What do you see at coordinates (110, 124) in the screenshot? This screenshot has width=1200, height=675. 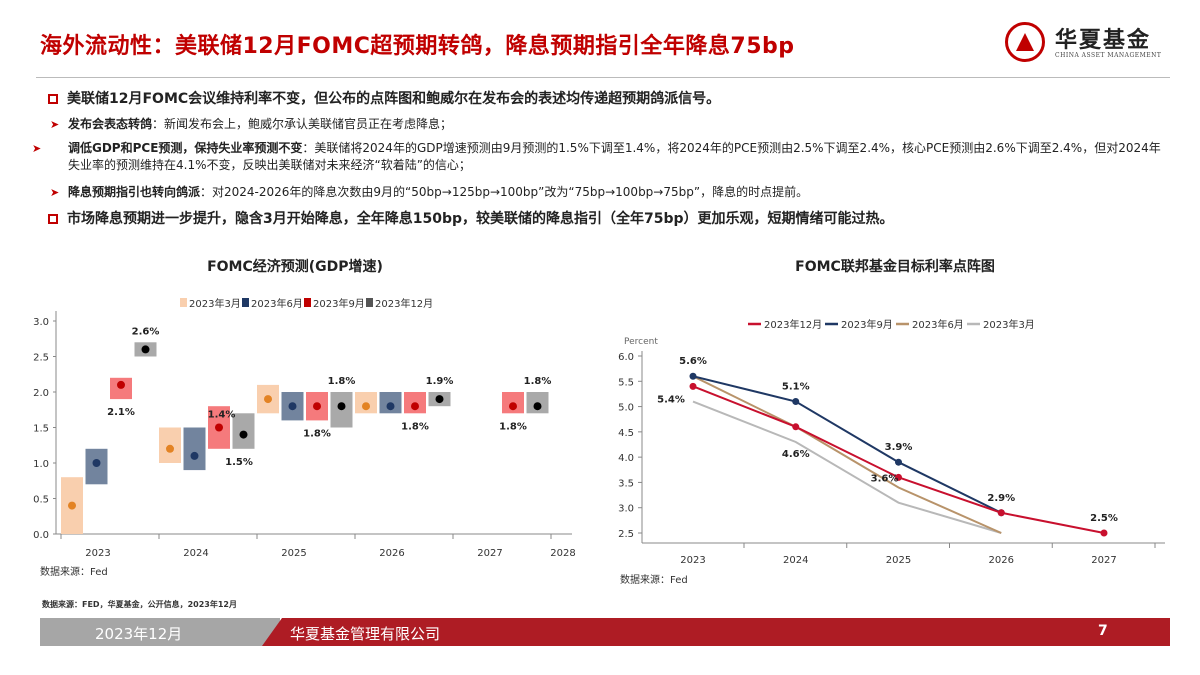 I see `bullet-heading: 发布会表态转鸽` at bounding box center [110, 124].